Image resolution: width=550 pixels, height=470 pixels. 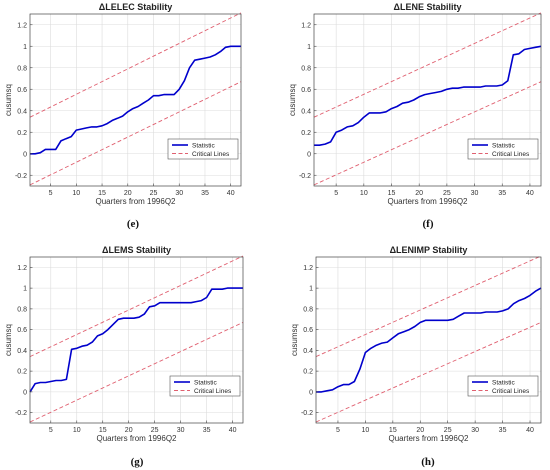 I want to click on chart-title: ΔLELEC Stability, so click(x=135, y=7).